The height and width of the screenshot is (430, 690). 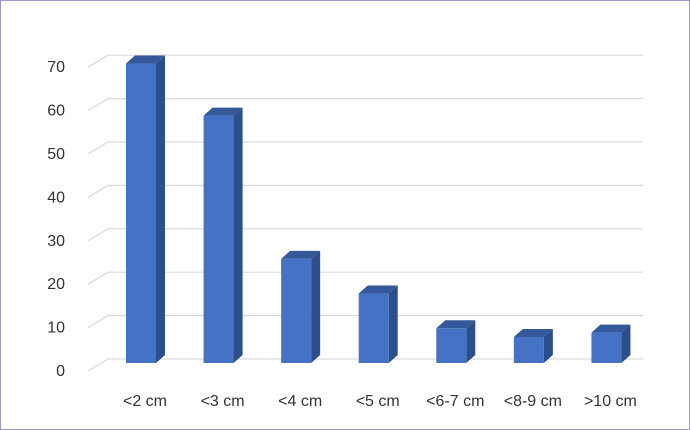 I want to click on x-category-label: <3 cm, so click(x=223, y=401).